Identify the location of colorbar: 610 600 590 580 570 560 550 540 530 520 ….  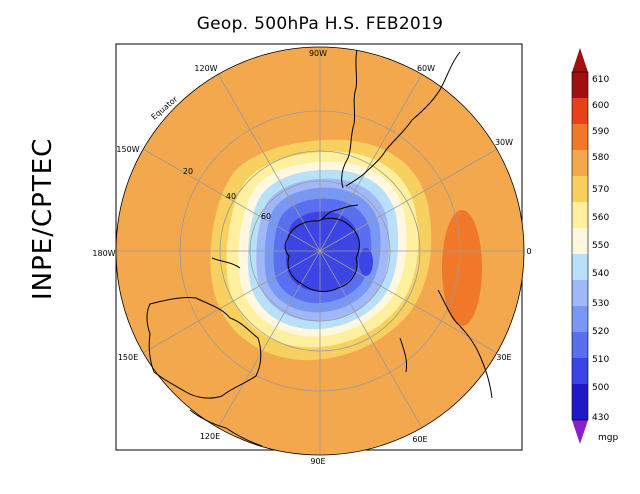
(594, 246).